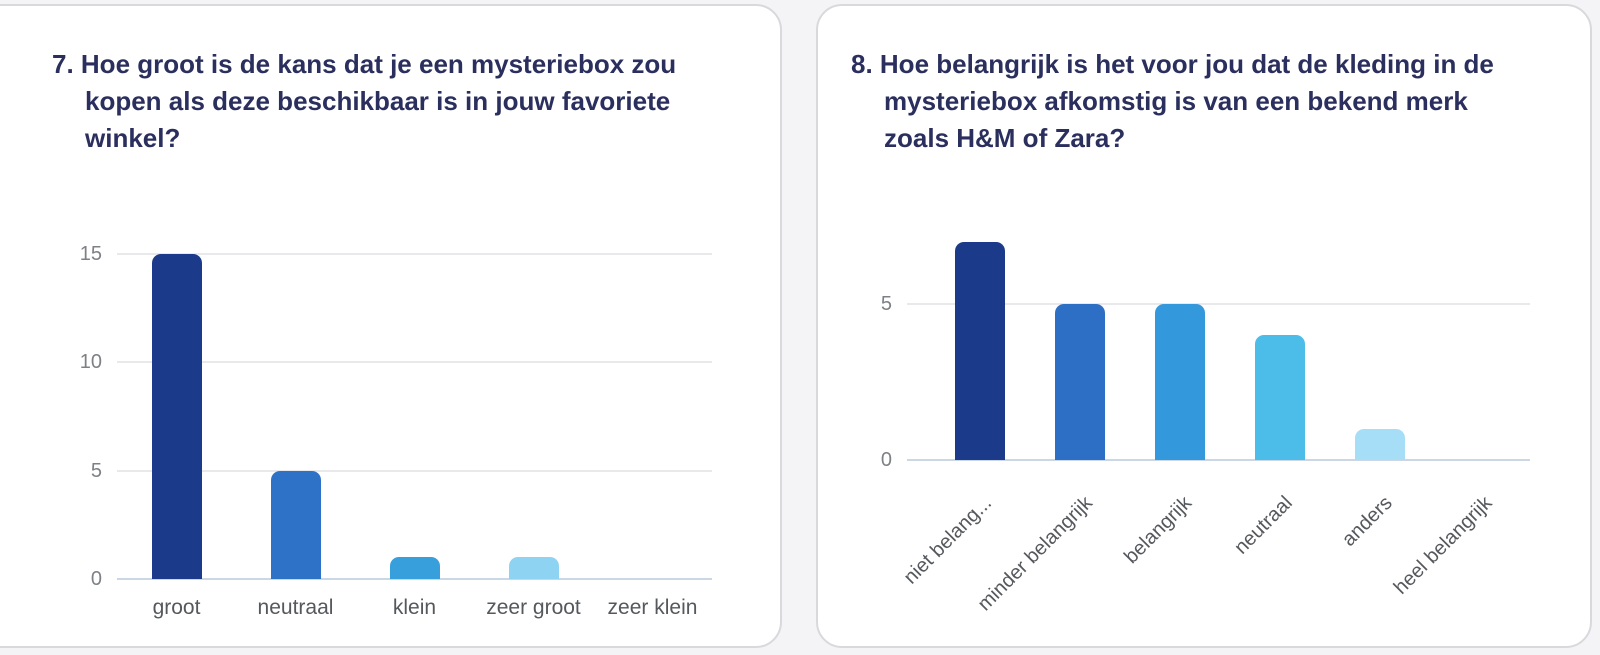  I want to click on bar-anders, so click(1380, 444).